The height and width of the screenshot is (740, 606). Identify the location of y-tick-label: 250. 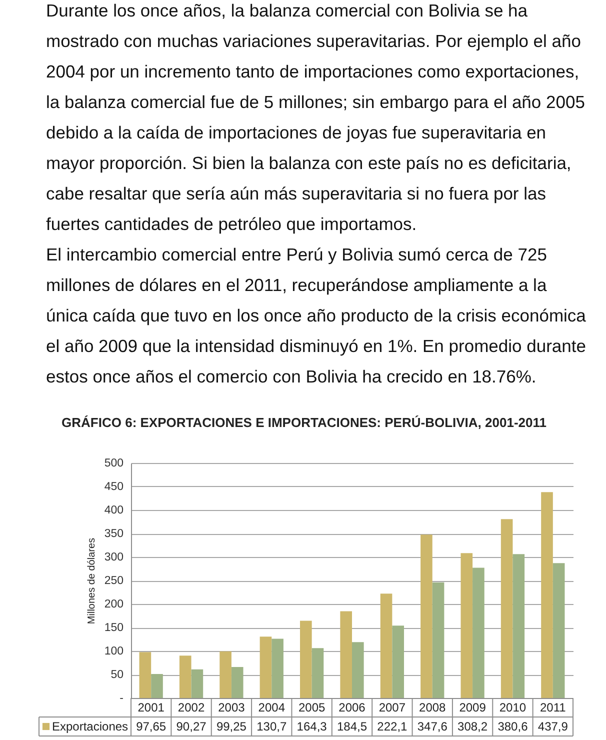
(114, 581).